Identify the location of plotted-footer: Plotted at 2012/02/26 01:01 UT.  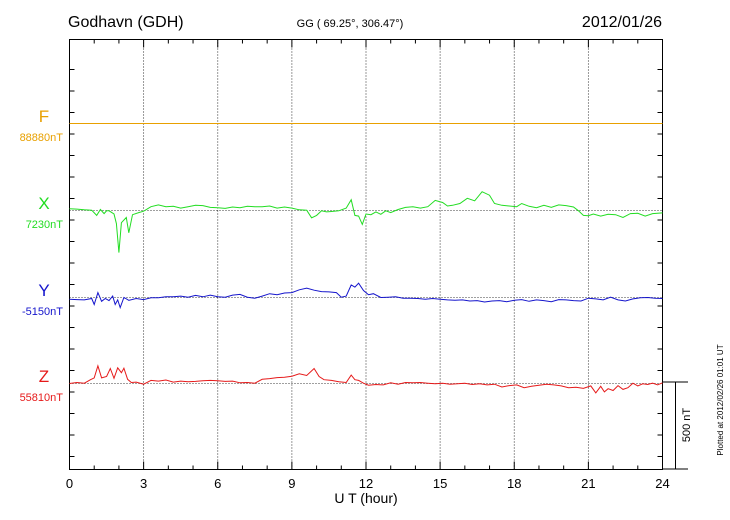
(720, 399).